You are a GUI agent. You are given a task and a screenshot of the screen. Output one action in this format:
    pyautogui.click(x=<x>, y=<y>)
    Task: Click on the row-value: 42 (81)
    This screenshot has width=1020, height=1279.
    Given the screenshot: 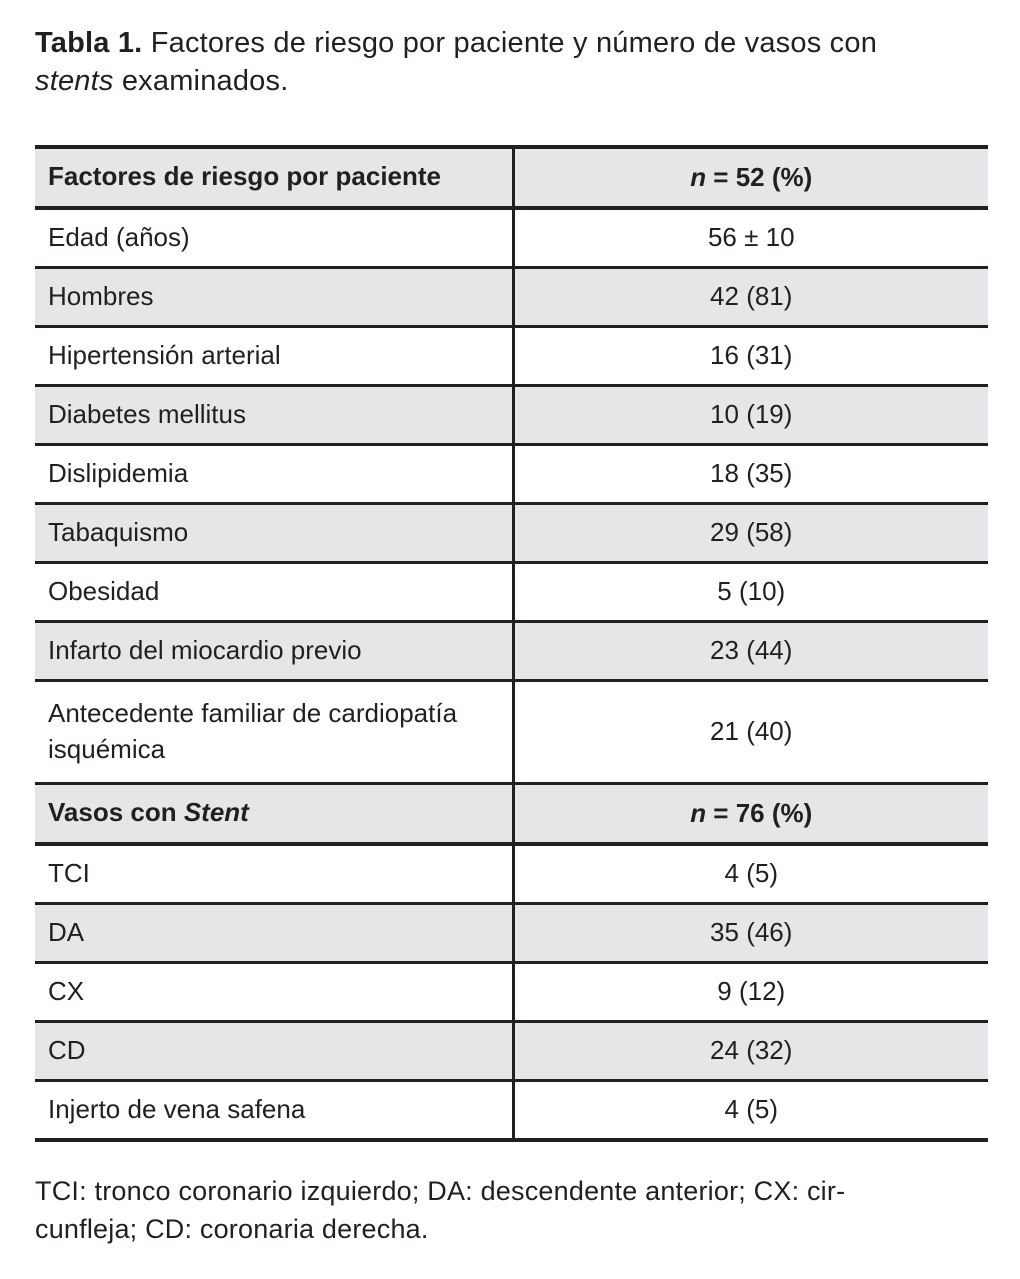 What is the action you would take?
    pyautogui.click(x=750, y=296)
    